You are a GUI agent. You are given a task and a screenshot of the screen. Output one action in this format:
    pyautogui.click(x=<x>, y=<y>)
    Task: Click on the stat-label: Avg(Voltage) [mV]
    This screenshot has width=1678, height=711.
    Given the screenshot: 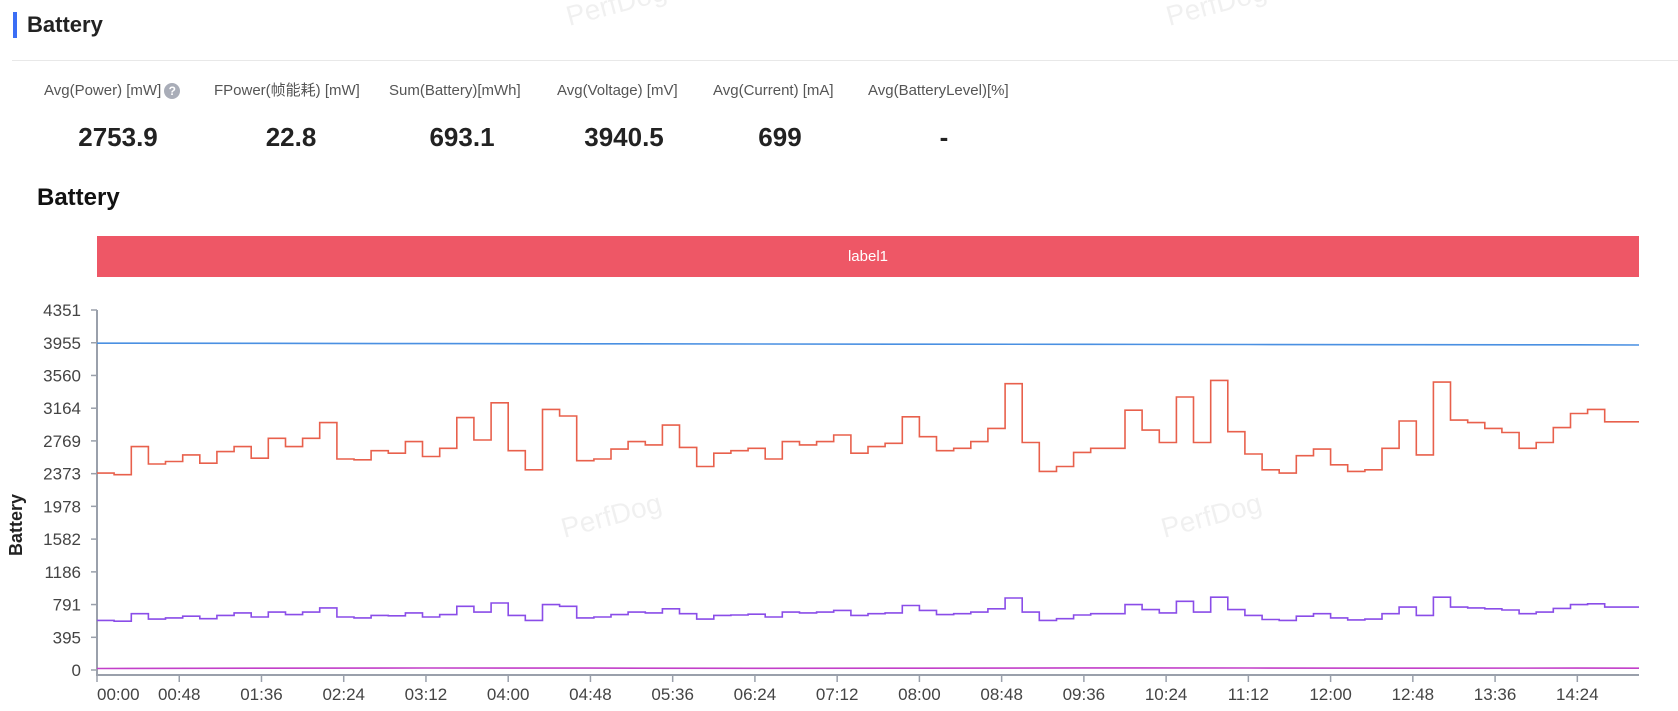 What is the action you would take?
    pyautogui.click(x=617, y=90)
    